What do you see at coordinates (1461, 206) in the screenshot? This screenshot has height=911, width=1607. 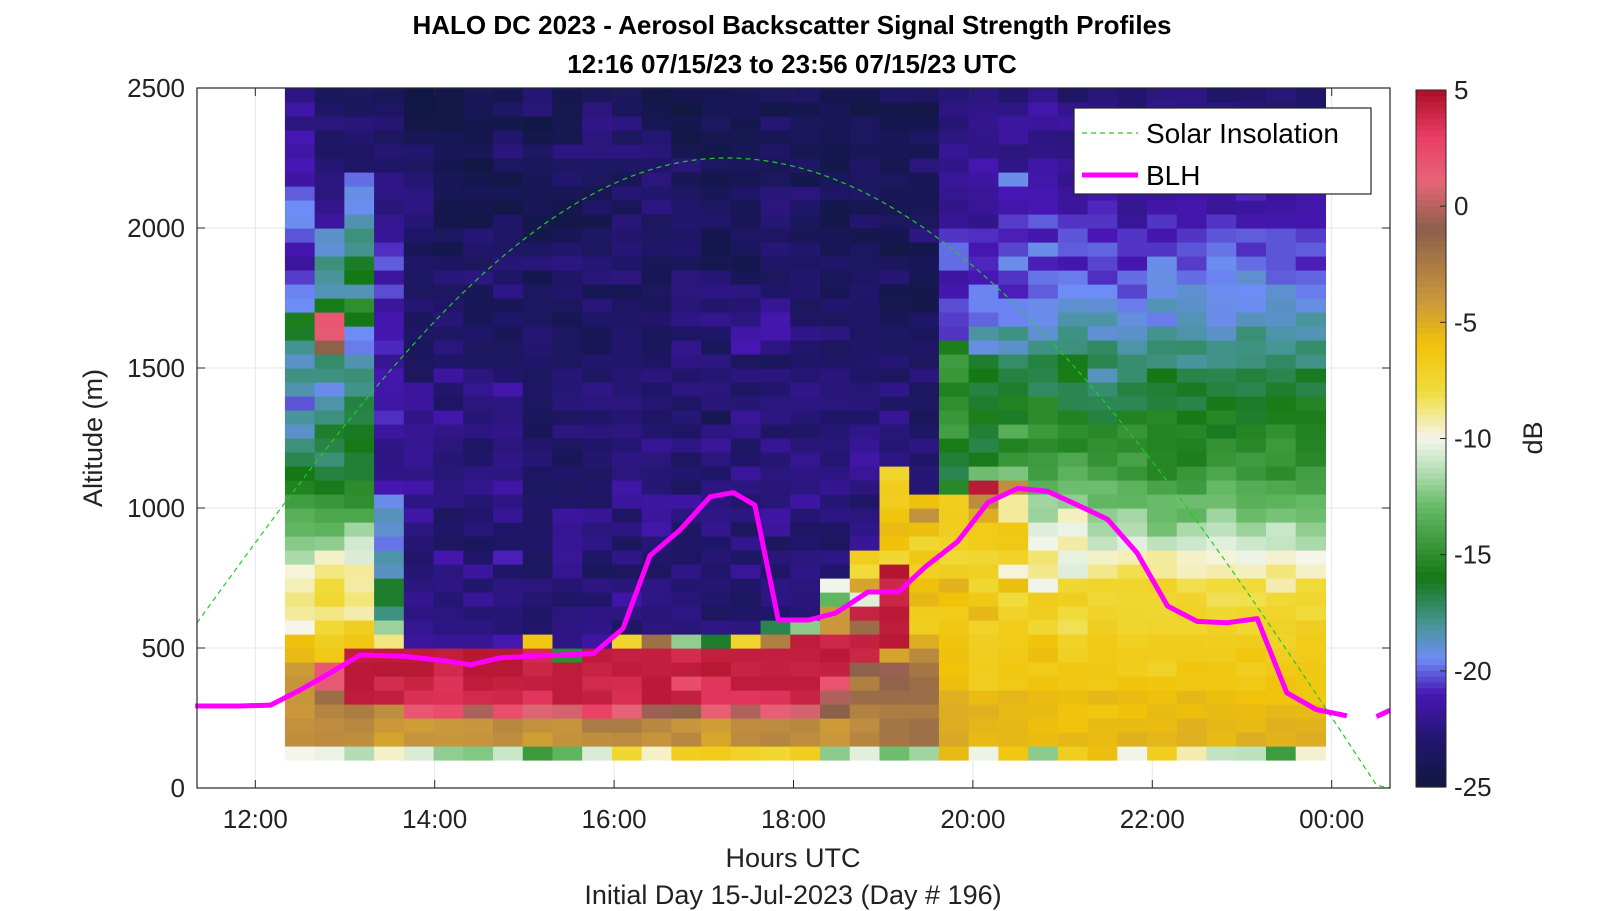 I see `colorbar-tick-label: 0` at bounding box center [1461, 206].